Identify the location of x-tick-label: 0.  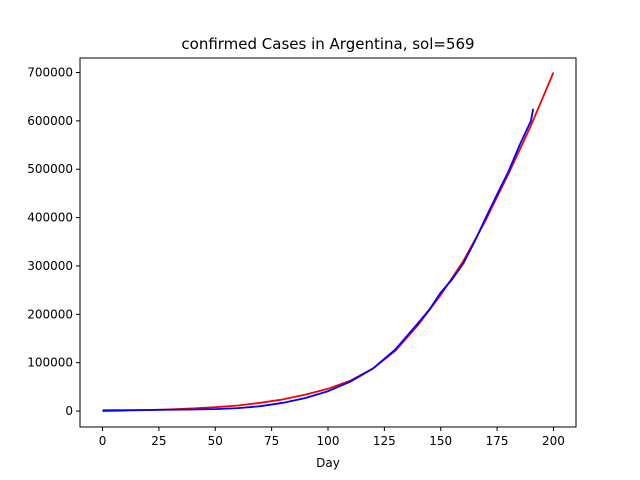
(103, 441).